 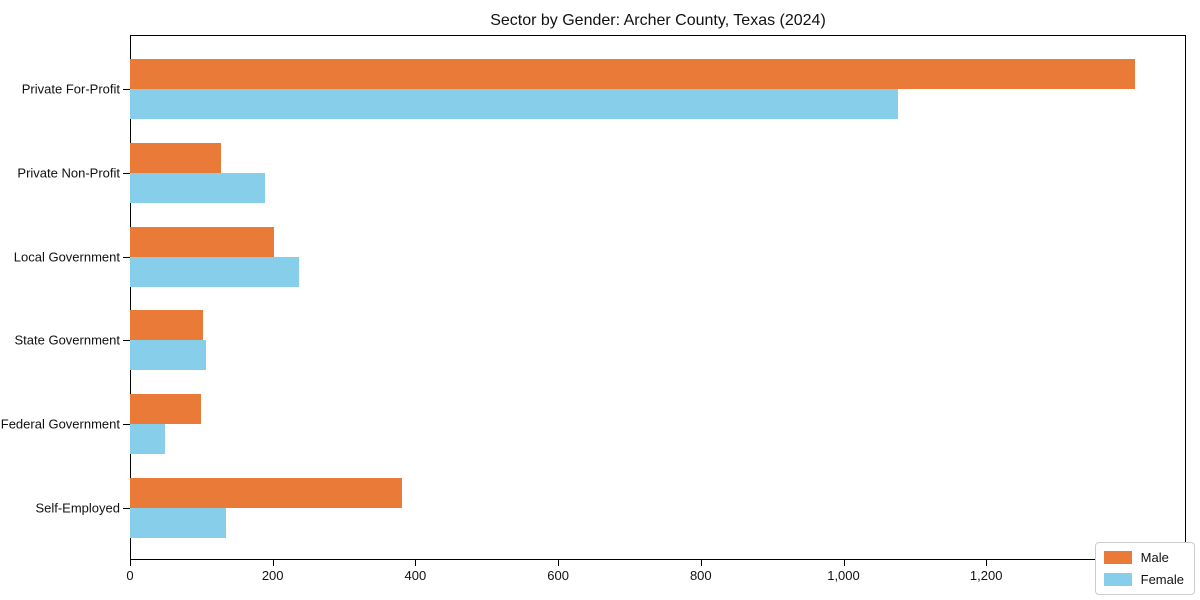 I want to click on y-tick-label: Self-Employed, so click(x=77, y=508).